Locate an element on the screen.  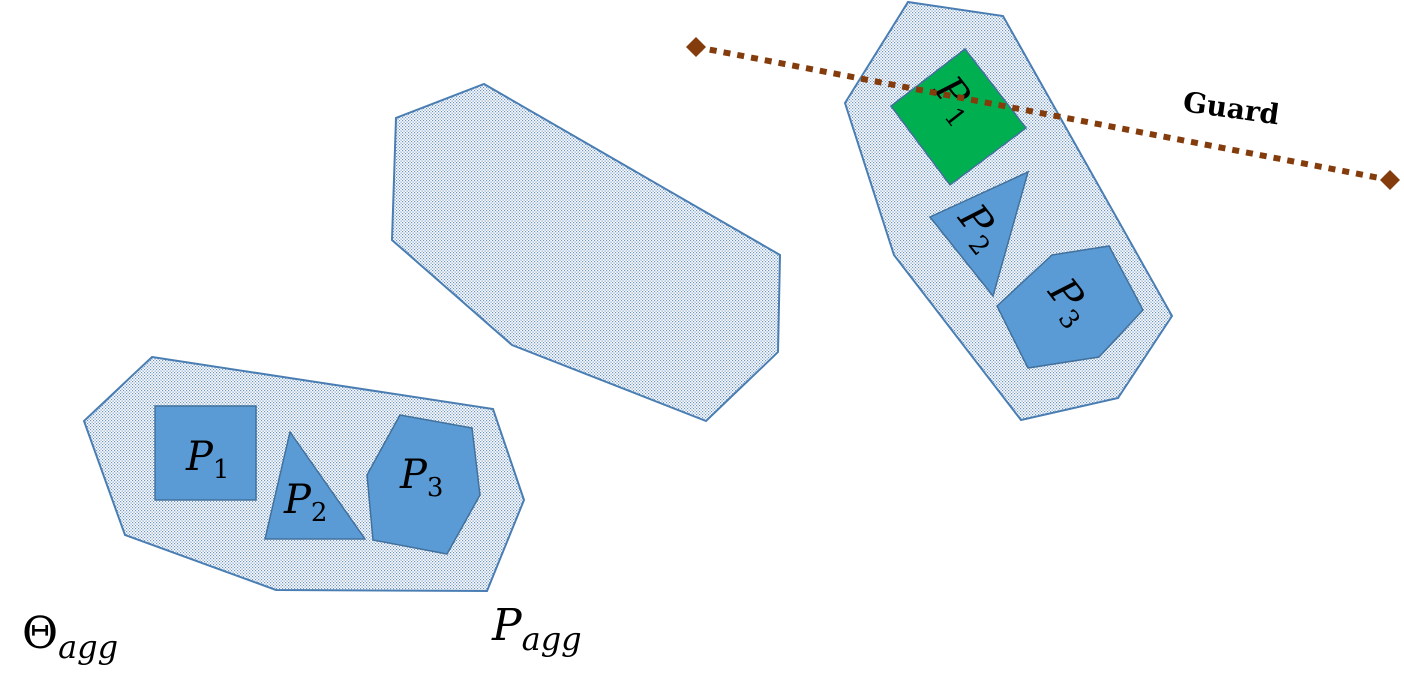
rotated-piece-p3-pentagon is located at coordinates (1070, 307).